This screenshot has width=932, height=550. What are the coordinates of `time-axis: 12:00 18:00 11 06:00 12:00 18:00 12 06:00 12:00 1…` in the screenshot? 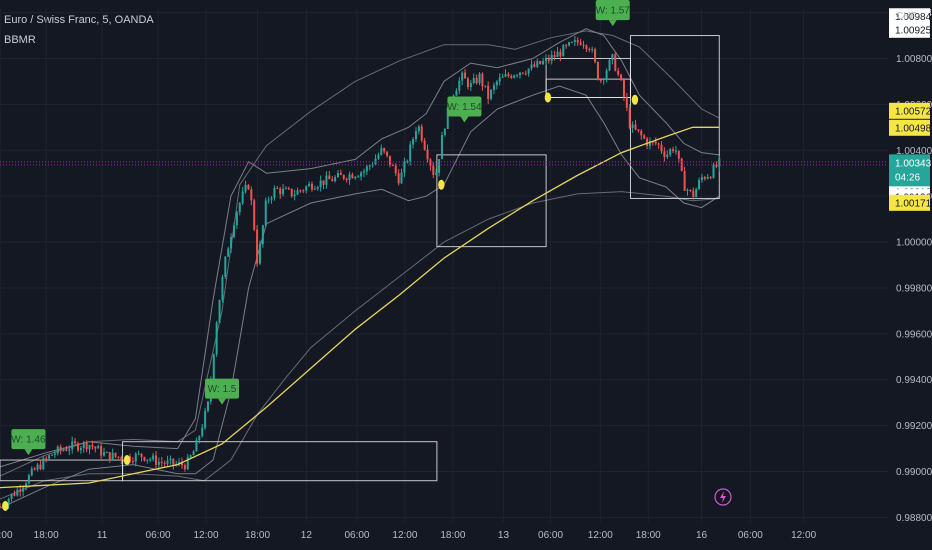 It's located at (408, 535).